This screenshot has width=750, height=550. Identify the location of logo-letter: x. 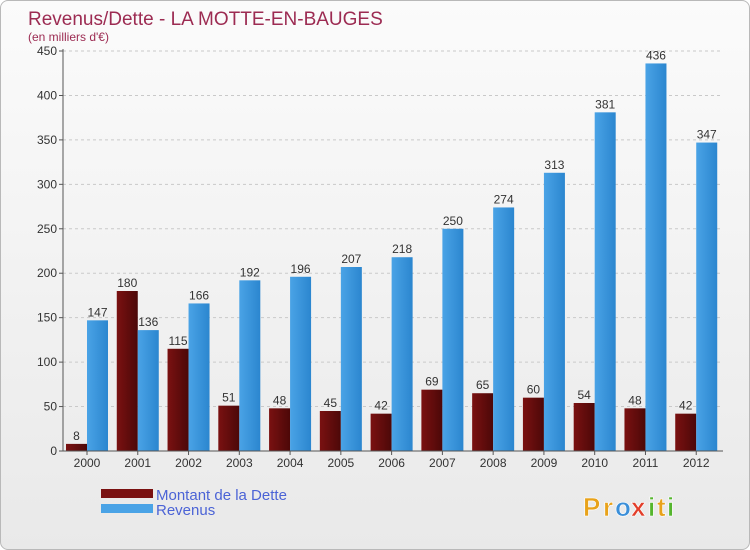
(638, 507).